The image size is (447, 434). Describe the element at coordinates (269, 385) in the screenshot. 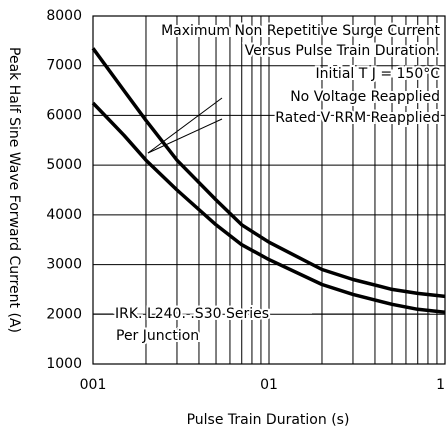

I see `x-tick-label: 01` at that location.